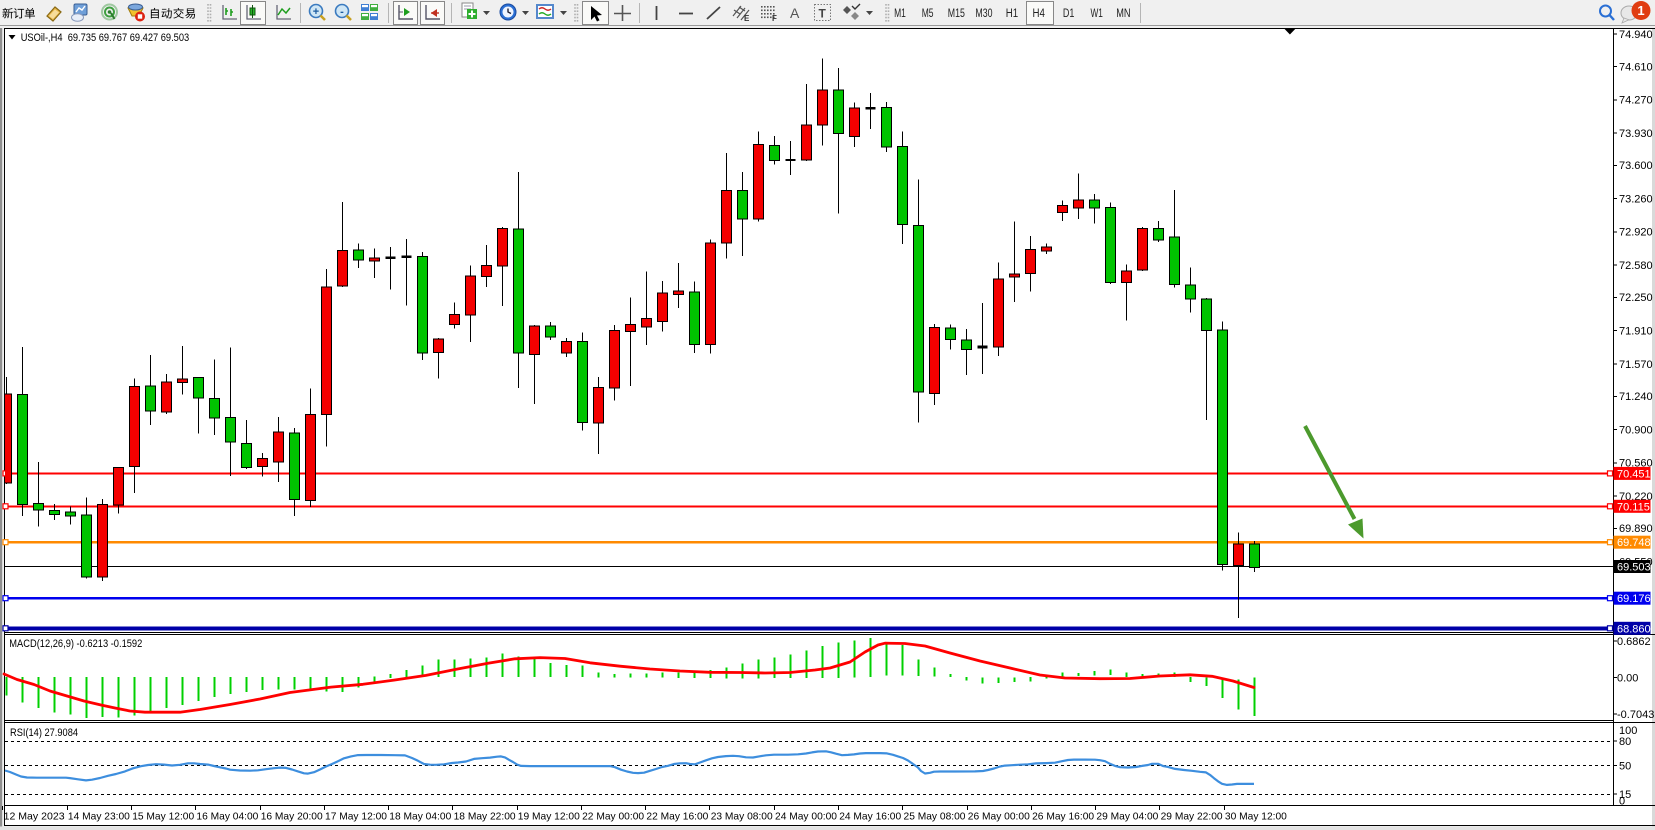 This screenshot has width=1655, height=830. What do you see at coordinates (983, 14) in the screenshot?
I see `svg-text: M30` at bounding box center [983, 14].